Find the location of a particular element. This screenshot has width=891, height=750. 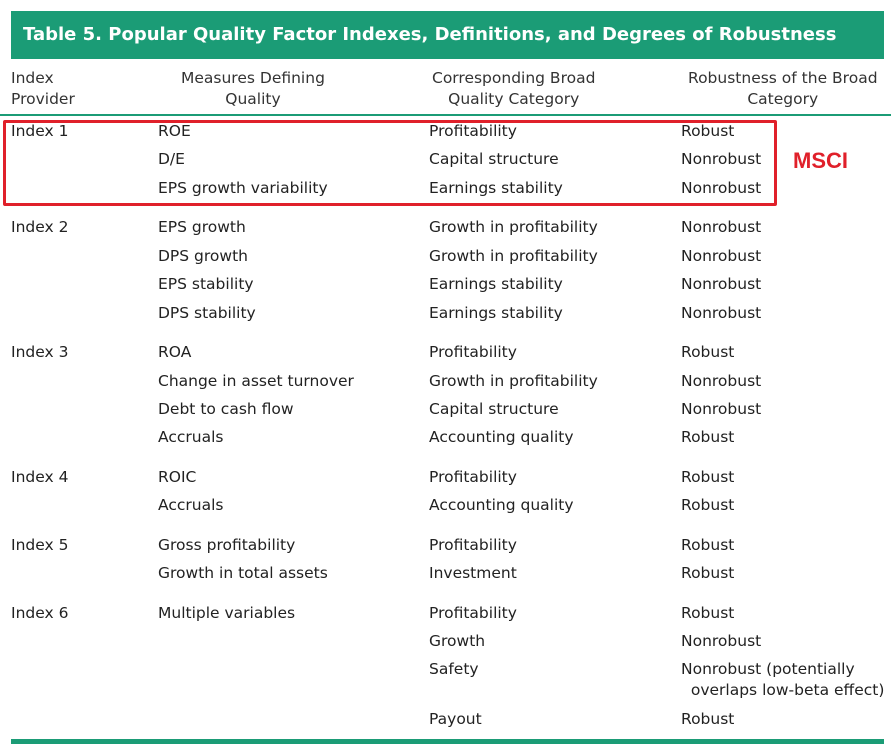

msci-annotation: MSCI is located at coordinates (820, 160).